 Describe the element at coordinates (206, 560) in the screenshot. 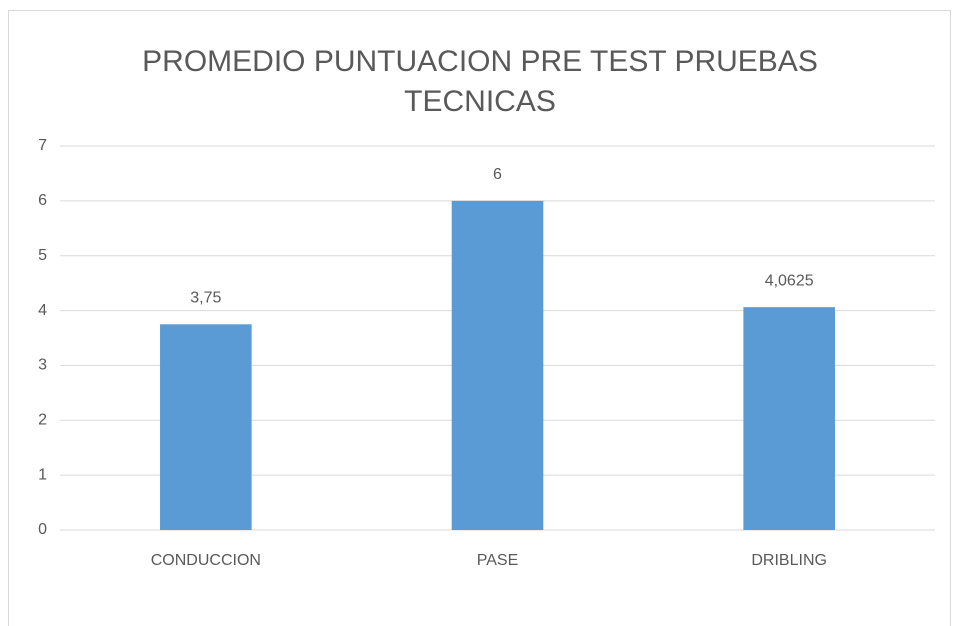

I see `x-tick-label: CONDUCCION` at that location.